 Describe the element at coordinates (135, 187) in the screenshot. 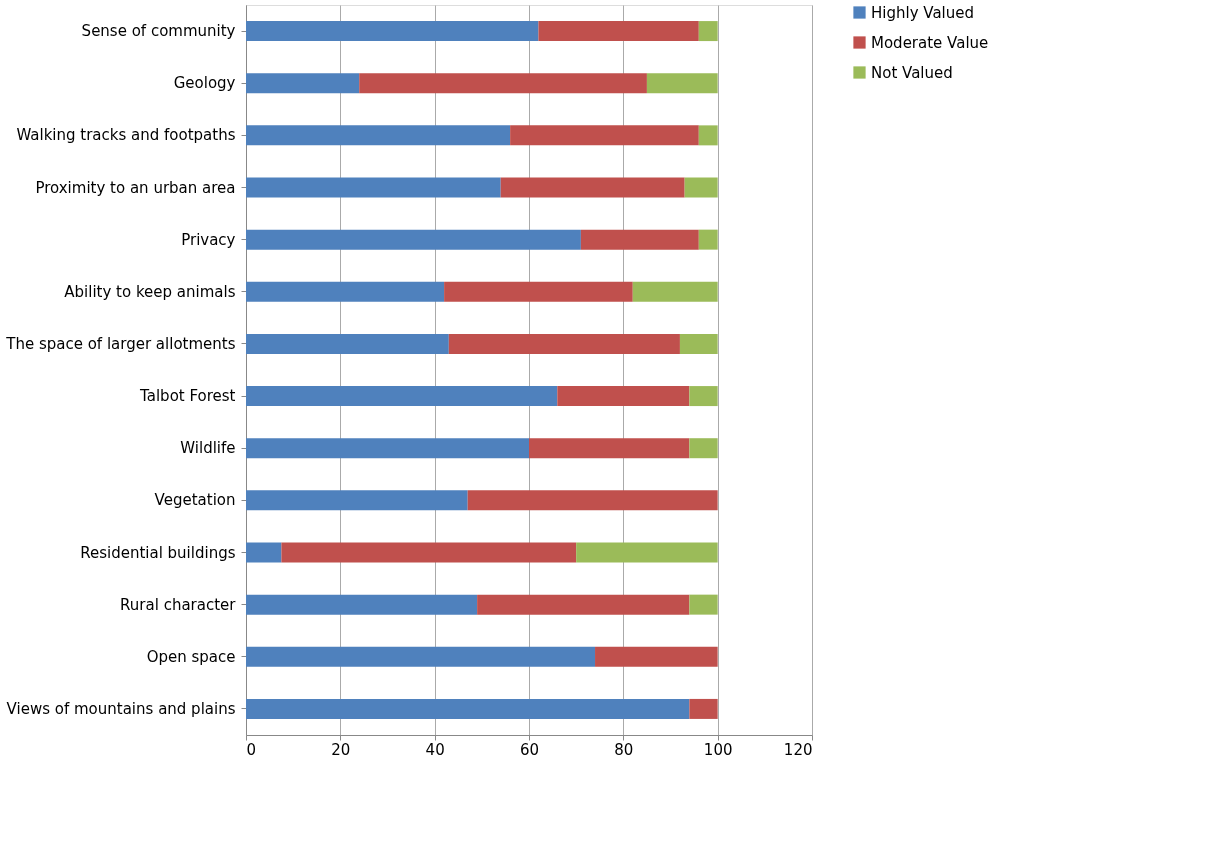

I see `y-tick-label: Proximity to an urban area` at that location.